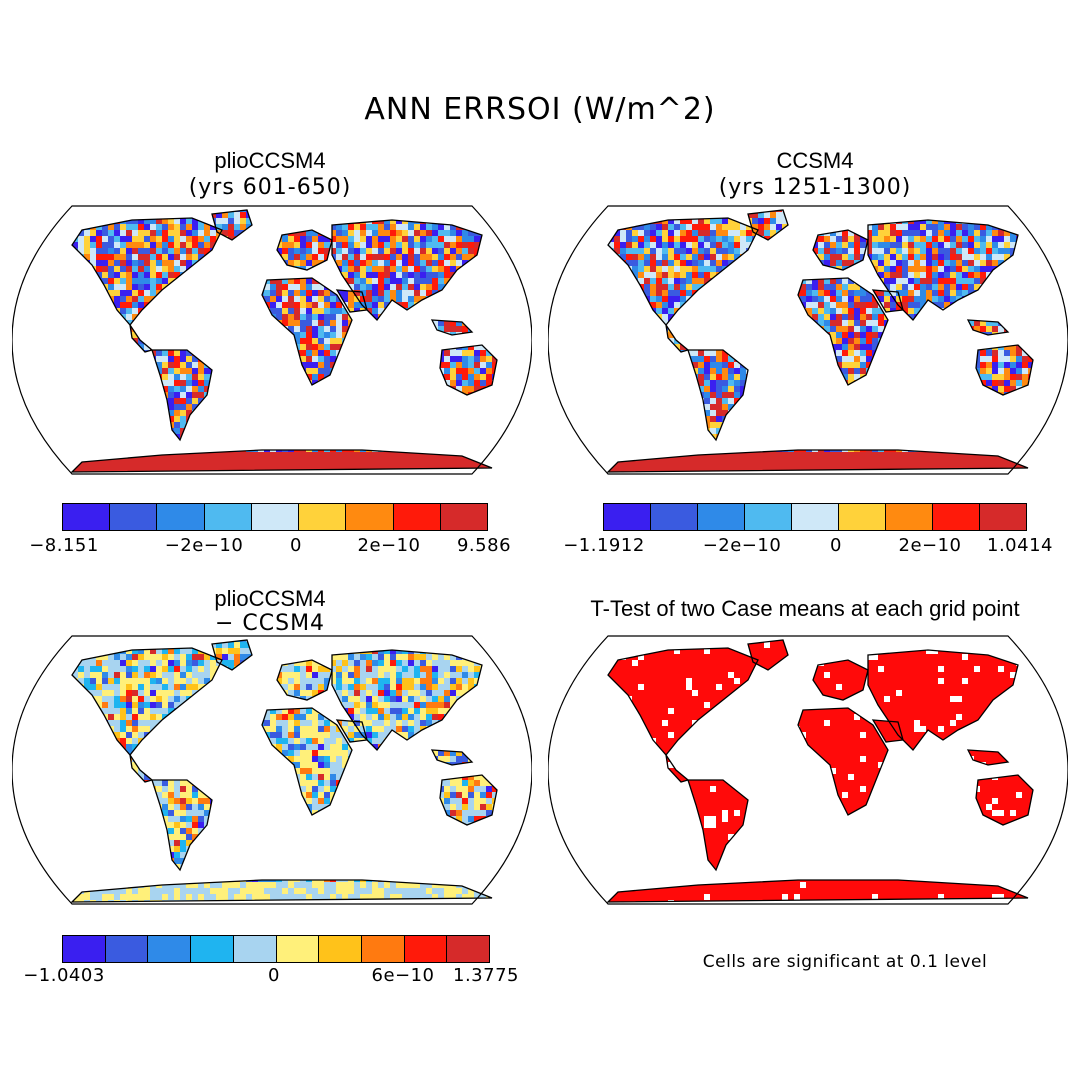 This screenshot has width=1080, height=1080. What do you see at coordinates (845, 962) in the screenshot?
I see `ttest-footnote: Cells are significant at 0.1 level` at bounding box center [845, 962].